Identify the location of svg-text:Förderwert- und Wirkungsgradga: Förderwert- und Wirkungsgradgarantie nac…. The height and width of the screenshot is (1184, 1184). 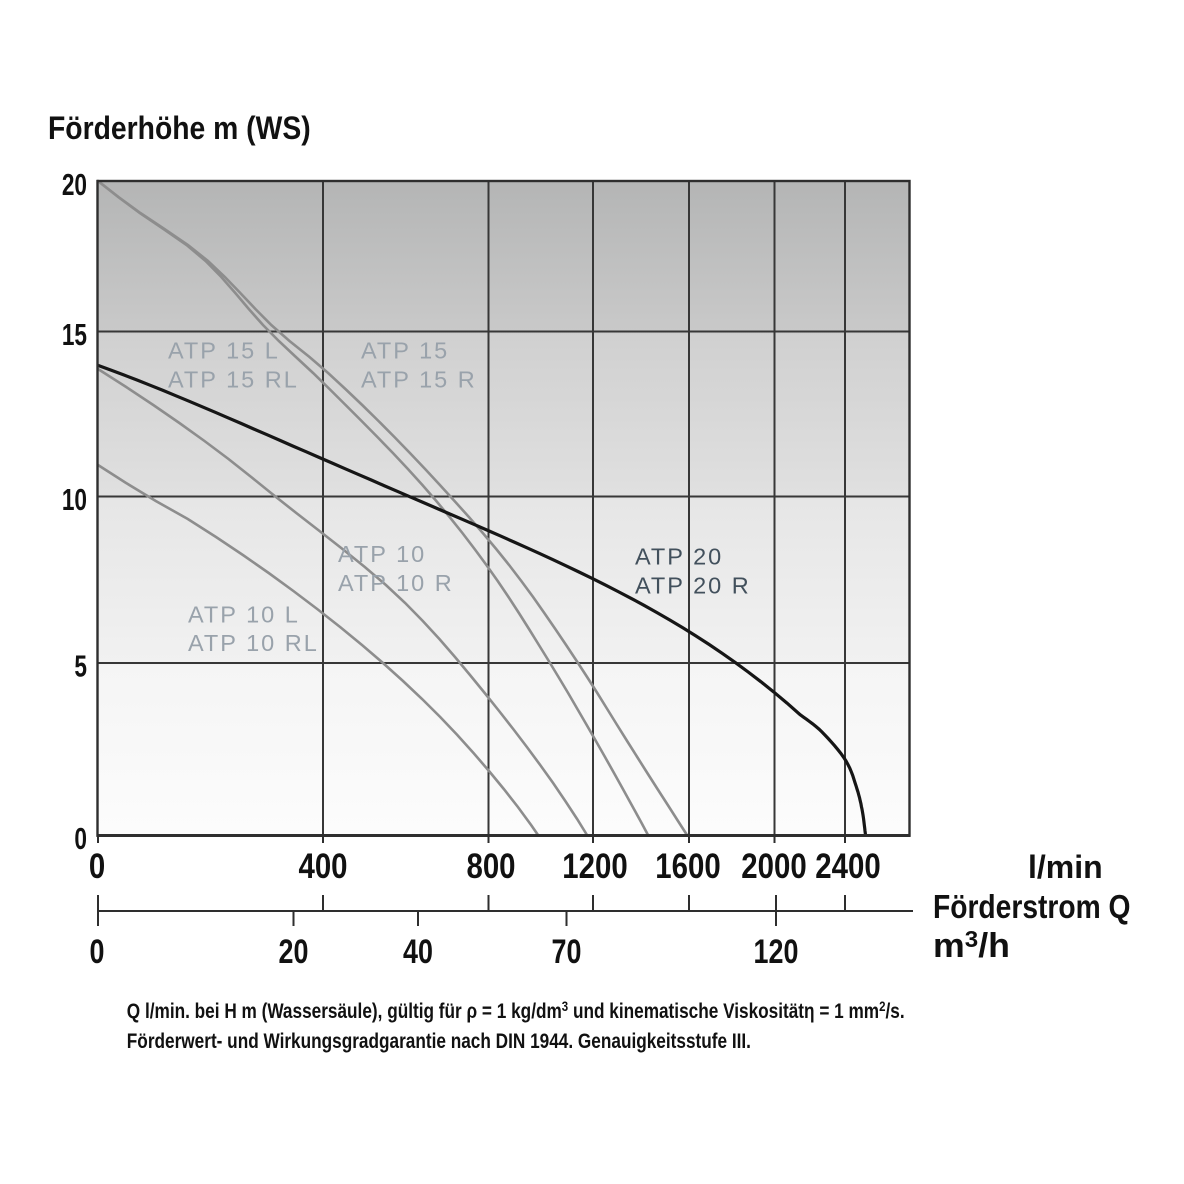
(439, 1042).